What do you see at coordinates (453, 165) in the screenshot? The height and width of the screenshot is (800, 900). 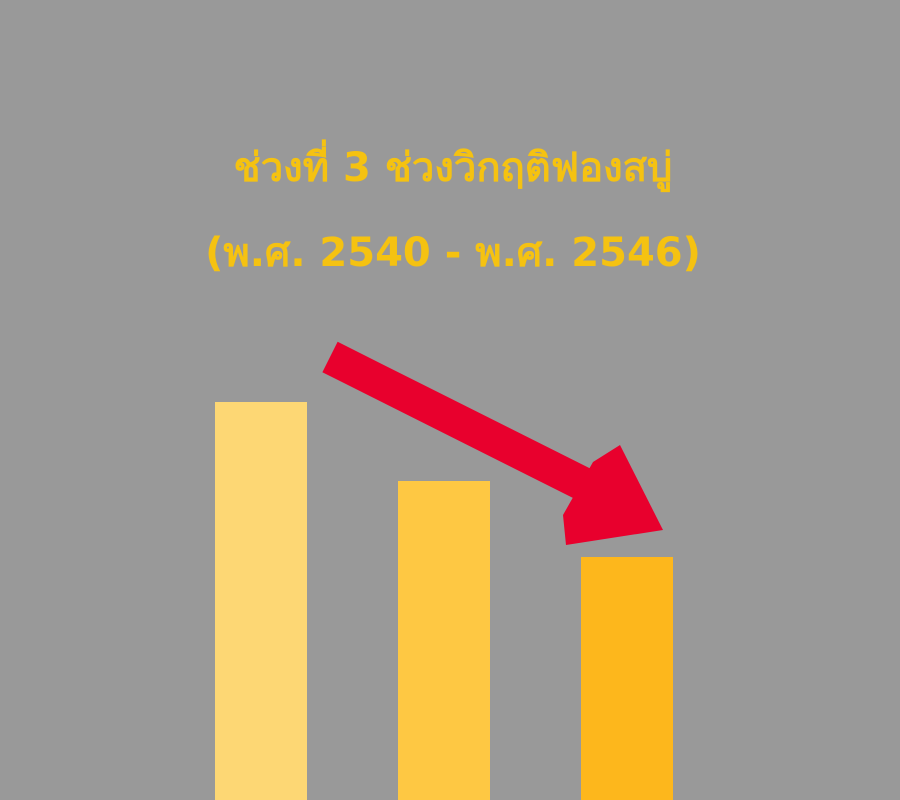 I see `title: ช่วงที่ 3 ช่วงวิกฤติฟองสบู่` at bounding box center [453, 165].